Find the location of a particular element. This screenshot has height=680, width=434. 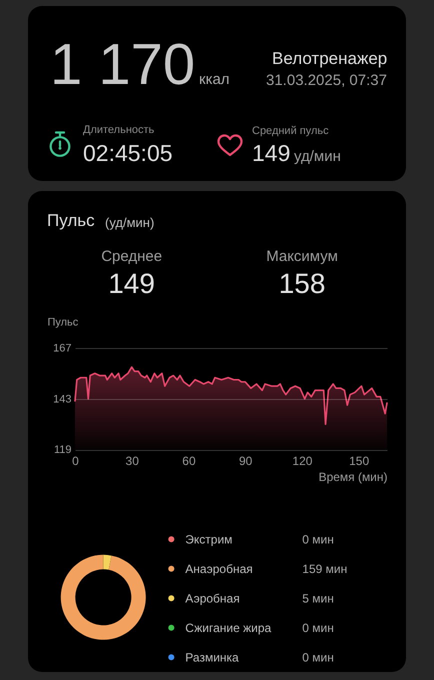

text: ккал is located at coordinates (214, 79).